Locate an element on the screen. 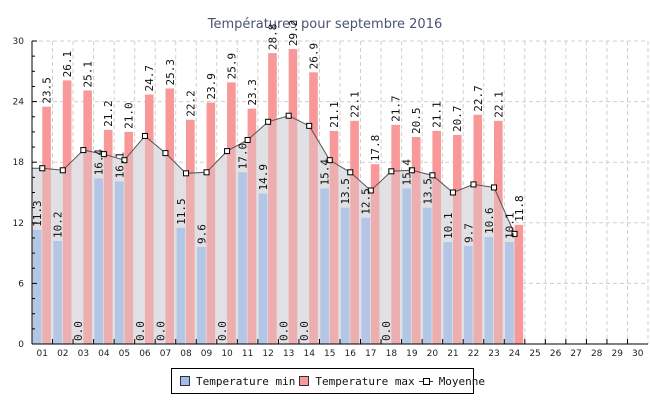  data-label-max: 20.7 is located at coordinates (457, 118).